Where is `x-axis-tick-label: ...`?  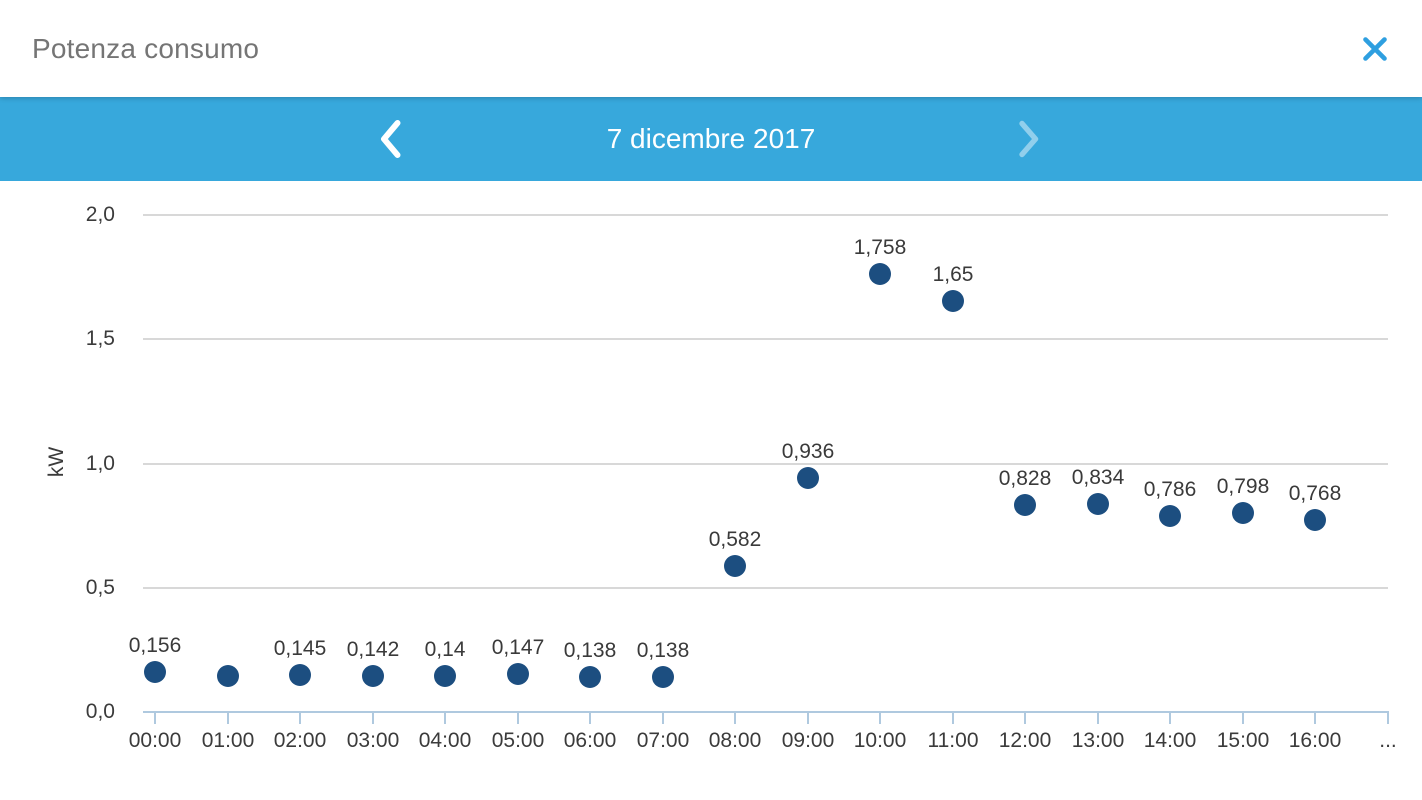 x-axis-tick-label: ... is located at coordinates (1388, 740).